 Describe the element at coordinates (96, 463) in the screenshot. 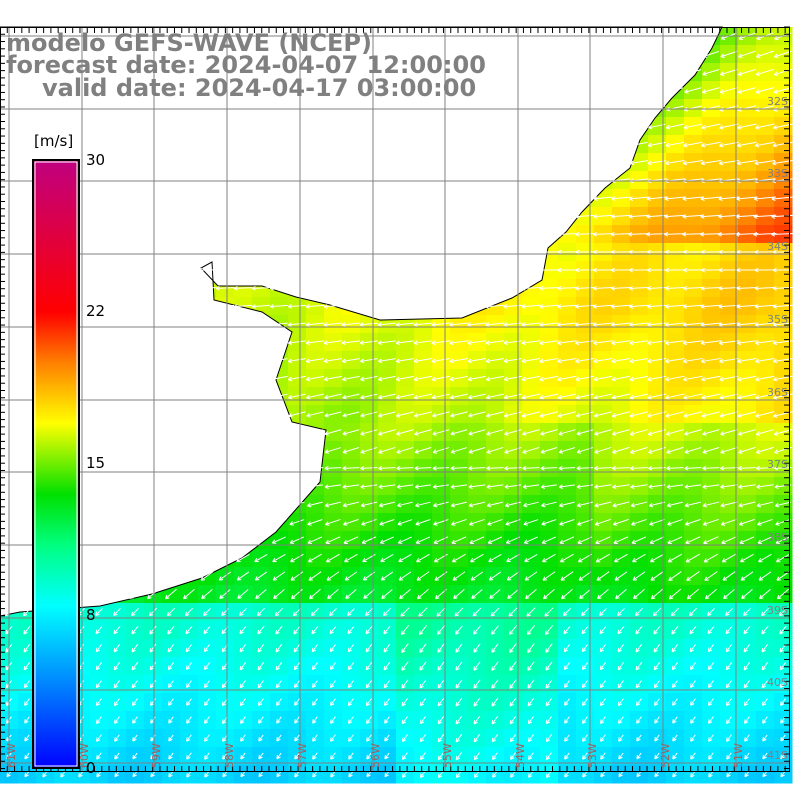

I see `colorbar-tick: 15` at that location.